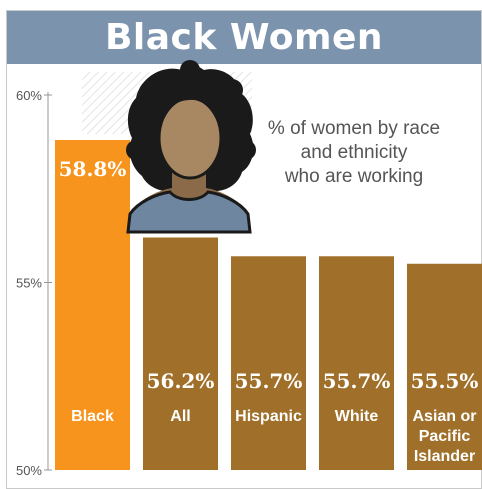 The height and width of the screenshot is (489, 482). What do you see at coordinates (92, 416) in the screenshot?
I see `category-label: Black` at bounding box center [92, 416].